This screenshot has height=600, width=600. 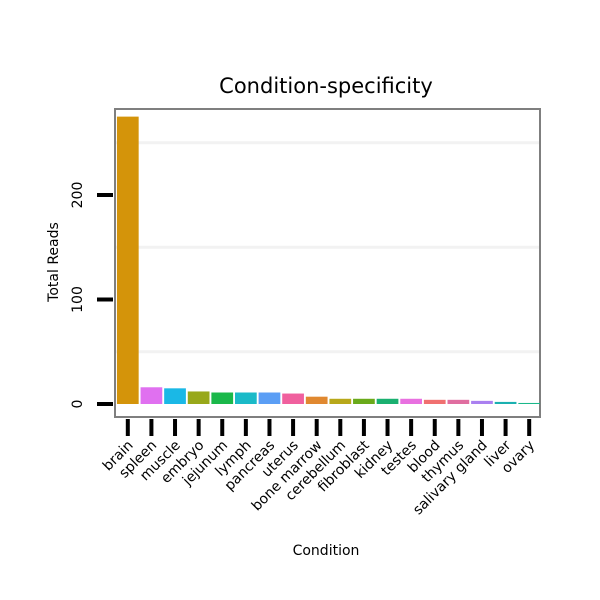 I want to click on bar-blood, so click(x=434, y=401).